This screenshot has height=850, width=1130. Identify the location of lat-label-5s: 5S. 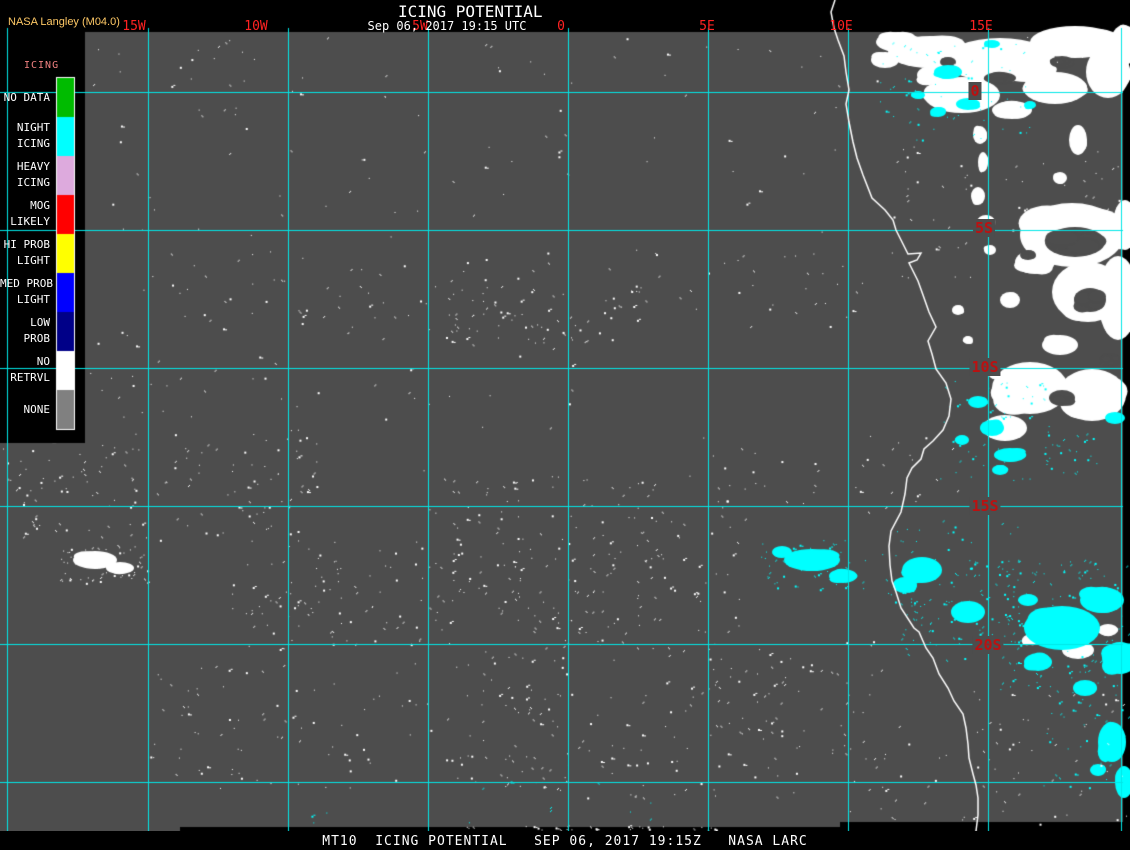
(984, 228).